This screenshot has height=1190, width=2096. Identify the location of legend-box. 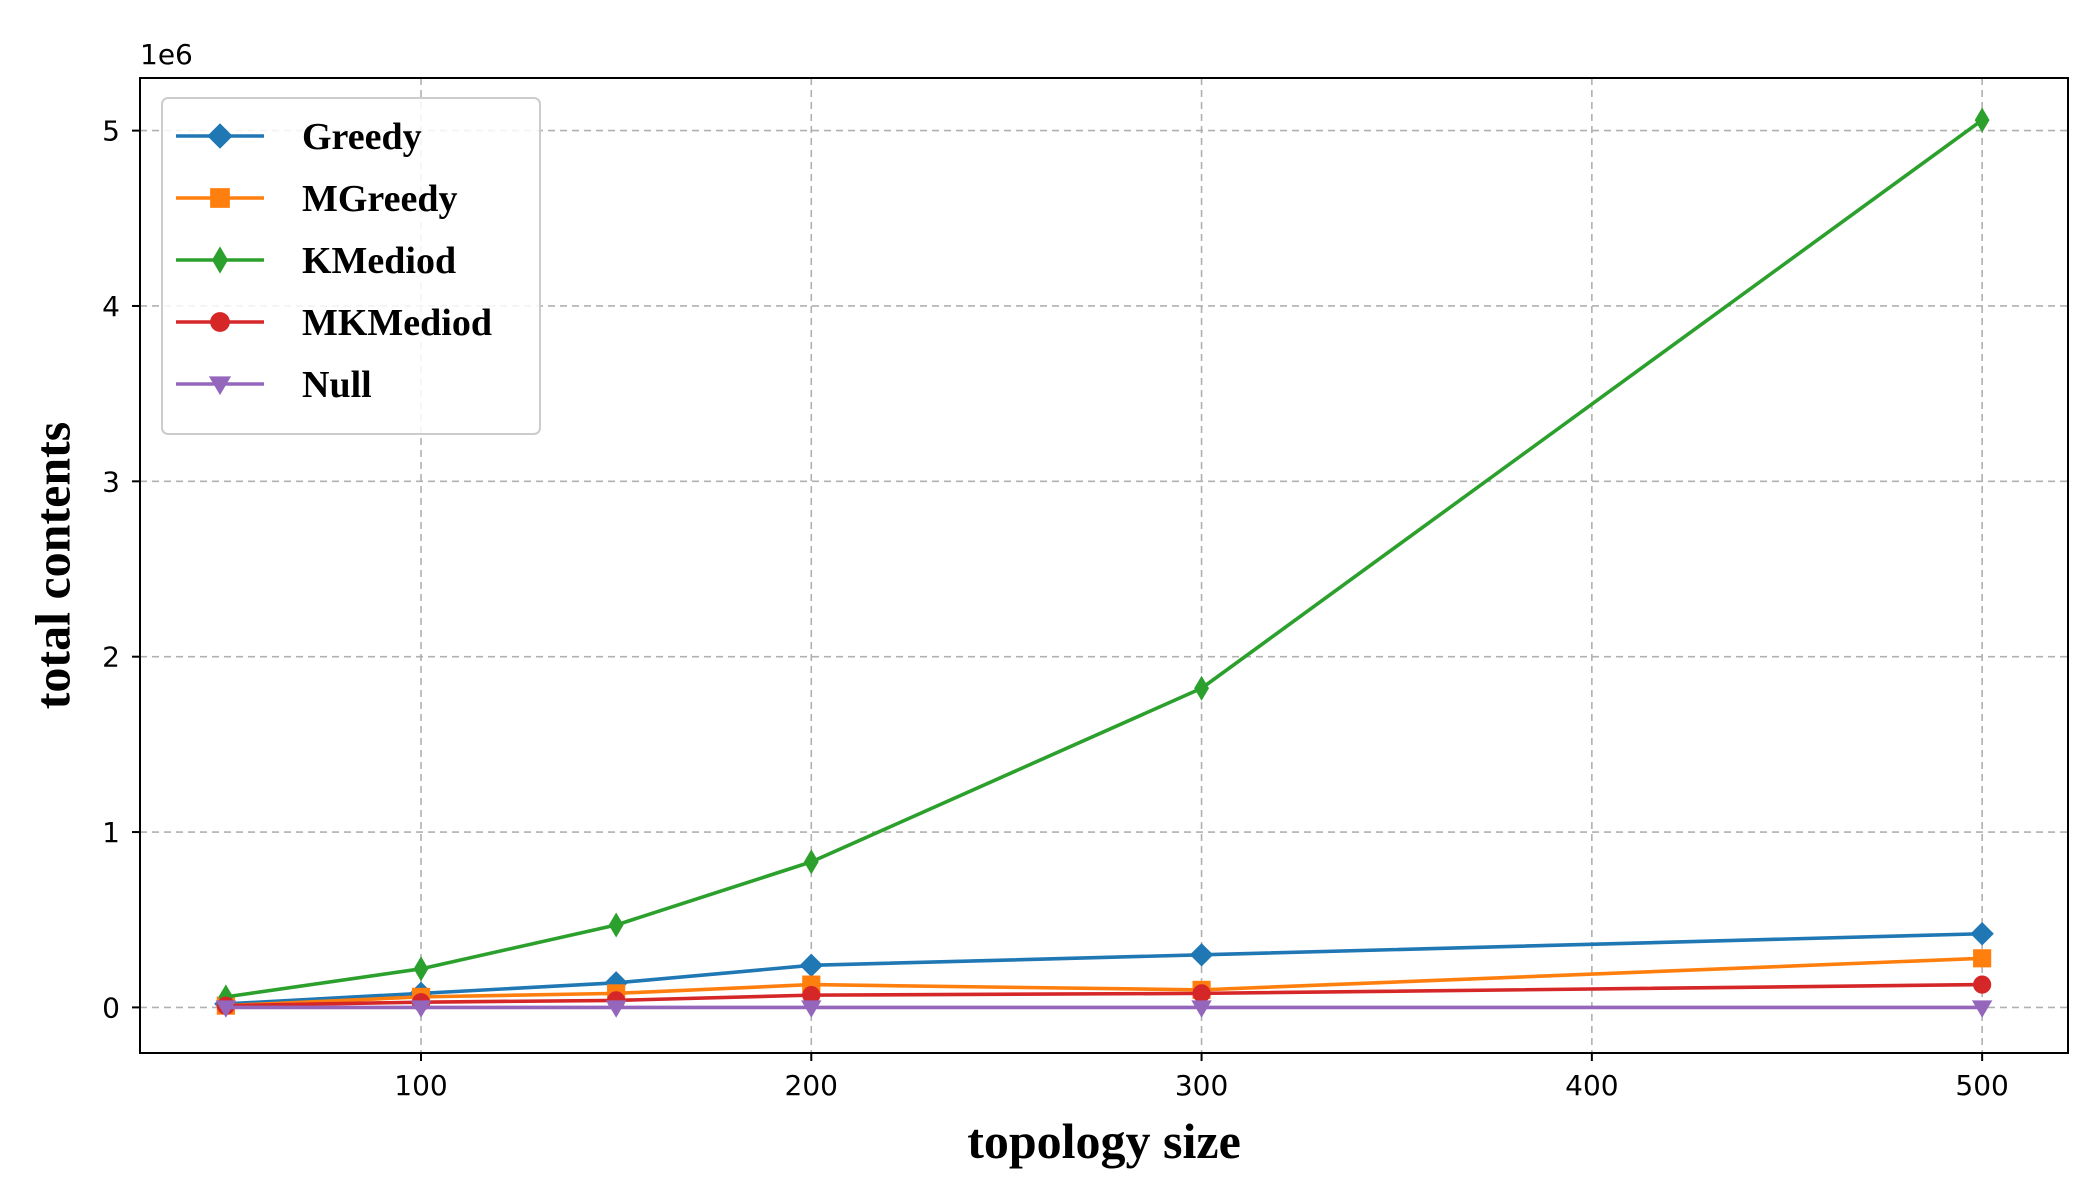
(351, 266).